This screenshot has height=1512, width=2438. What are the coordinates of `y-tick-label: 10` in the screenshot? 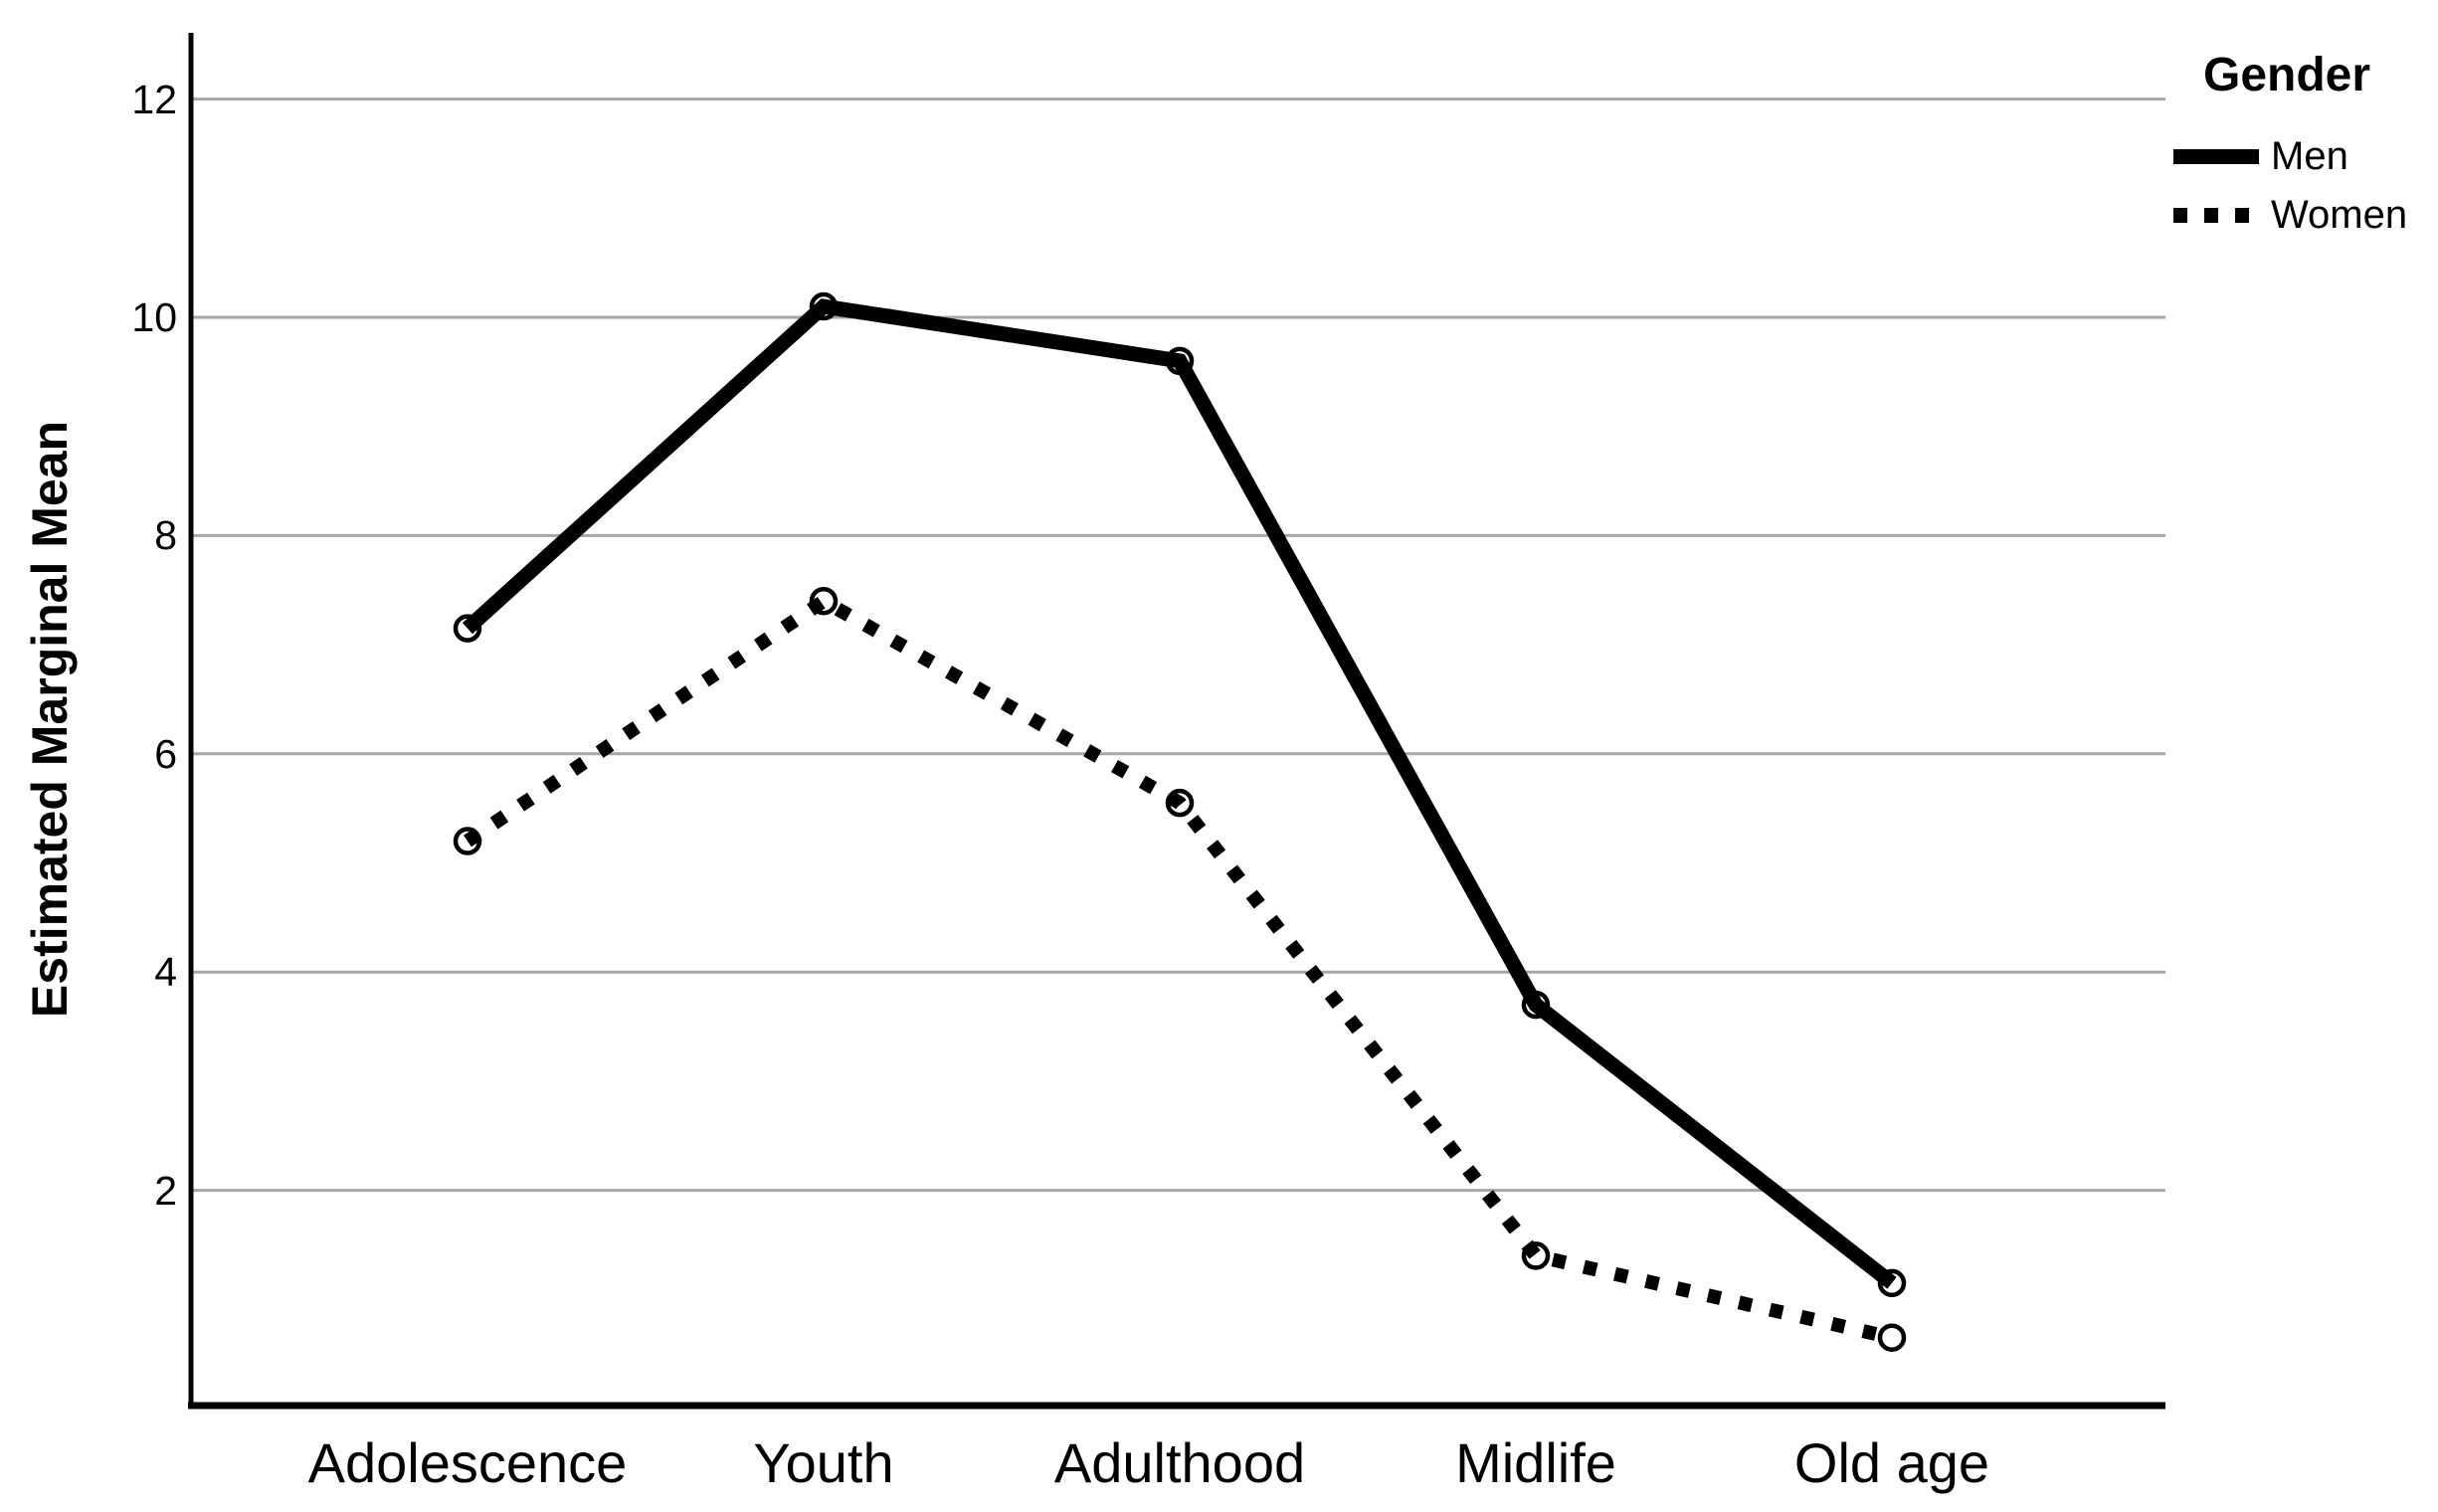 It's located at (154, 317).